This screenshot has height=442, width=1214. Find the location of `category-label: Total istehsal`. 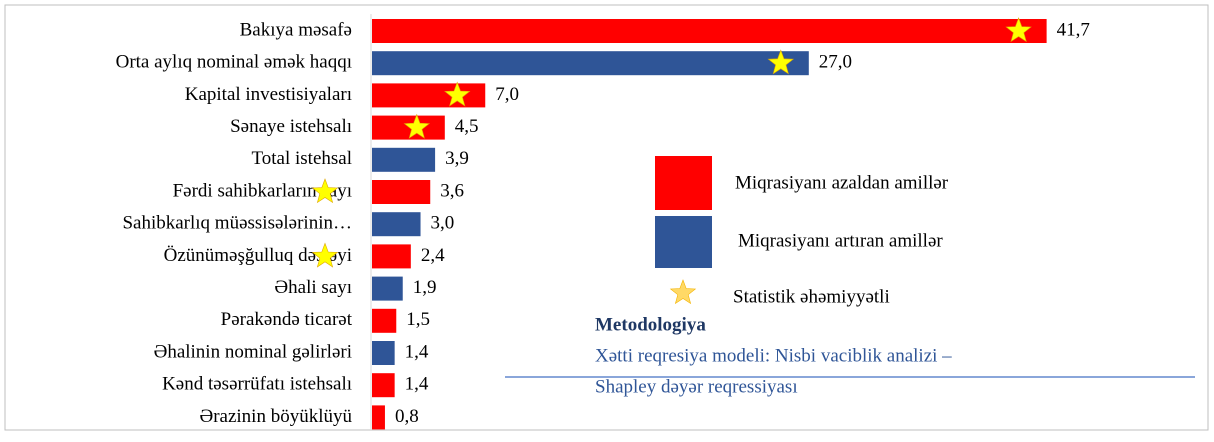

category-label: Total istehsal is located at coordinates (301, 158).